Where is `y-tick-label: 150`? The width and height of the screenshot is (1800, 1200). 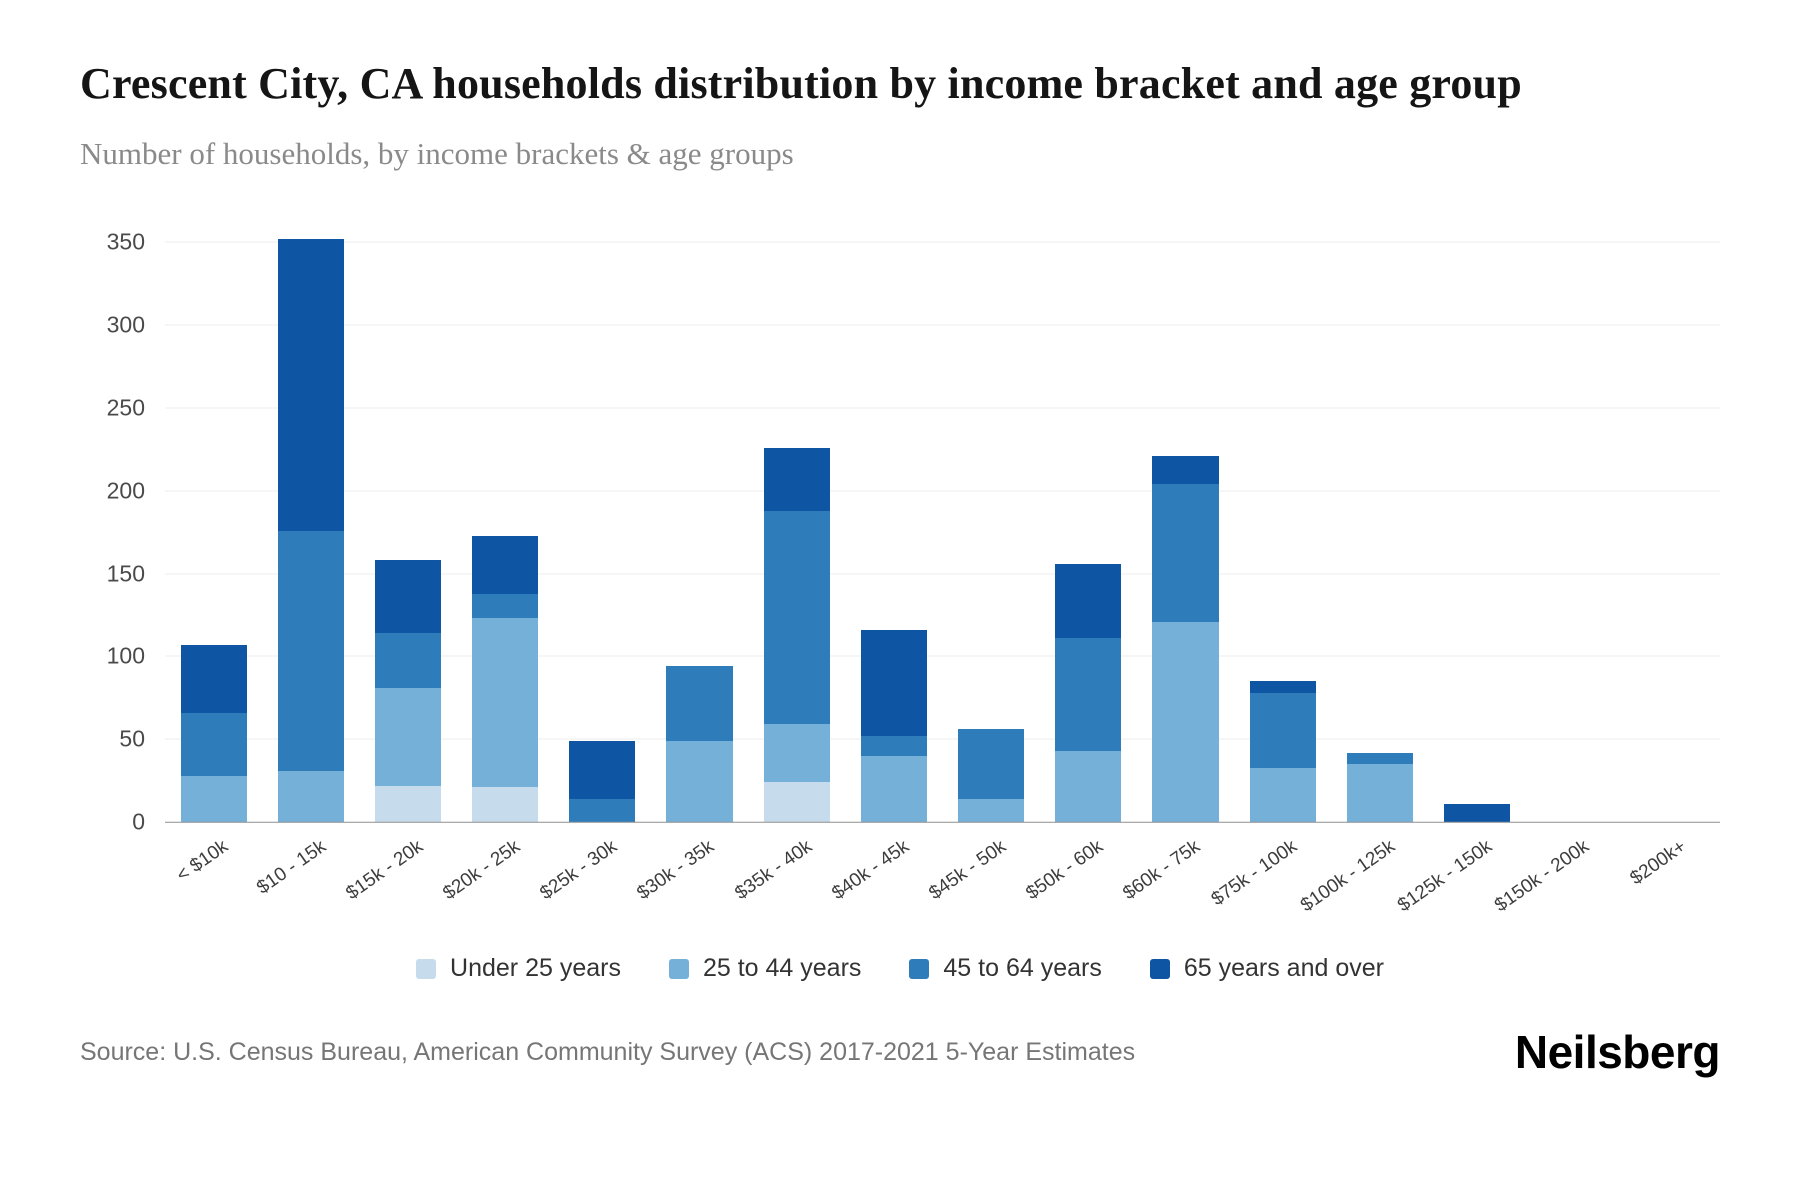
y-tick-label: 150 is located at coordinates (125, 573).